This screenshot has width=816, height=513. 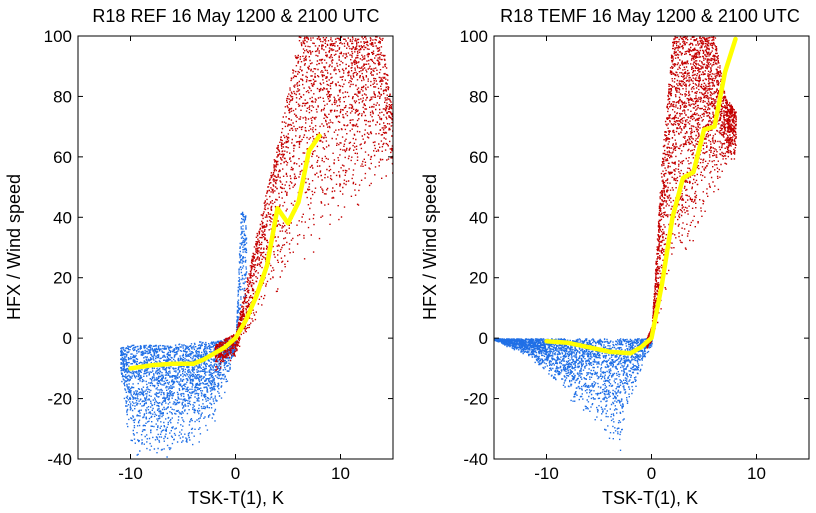 What do you see at coordinates (650, 16) in the screenshot?
I see `plot-title: R18 TEMF 16 May 1200 & 2100 UTC` at bounding box center [650, 16].